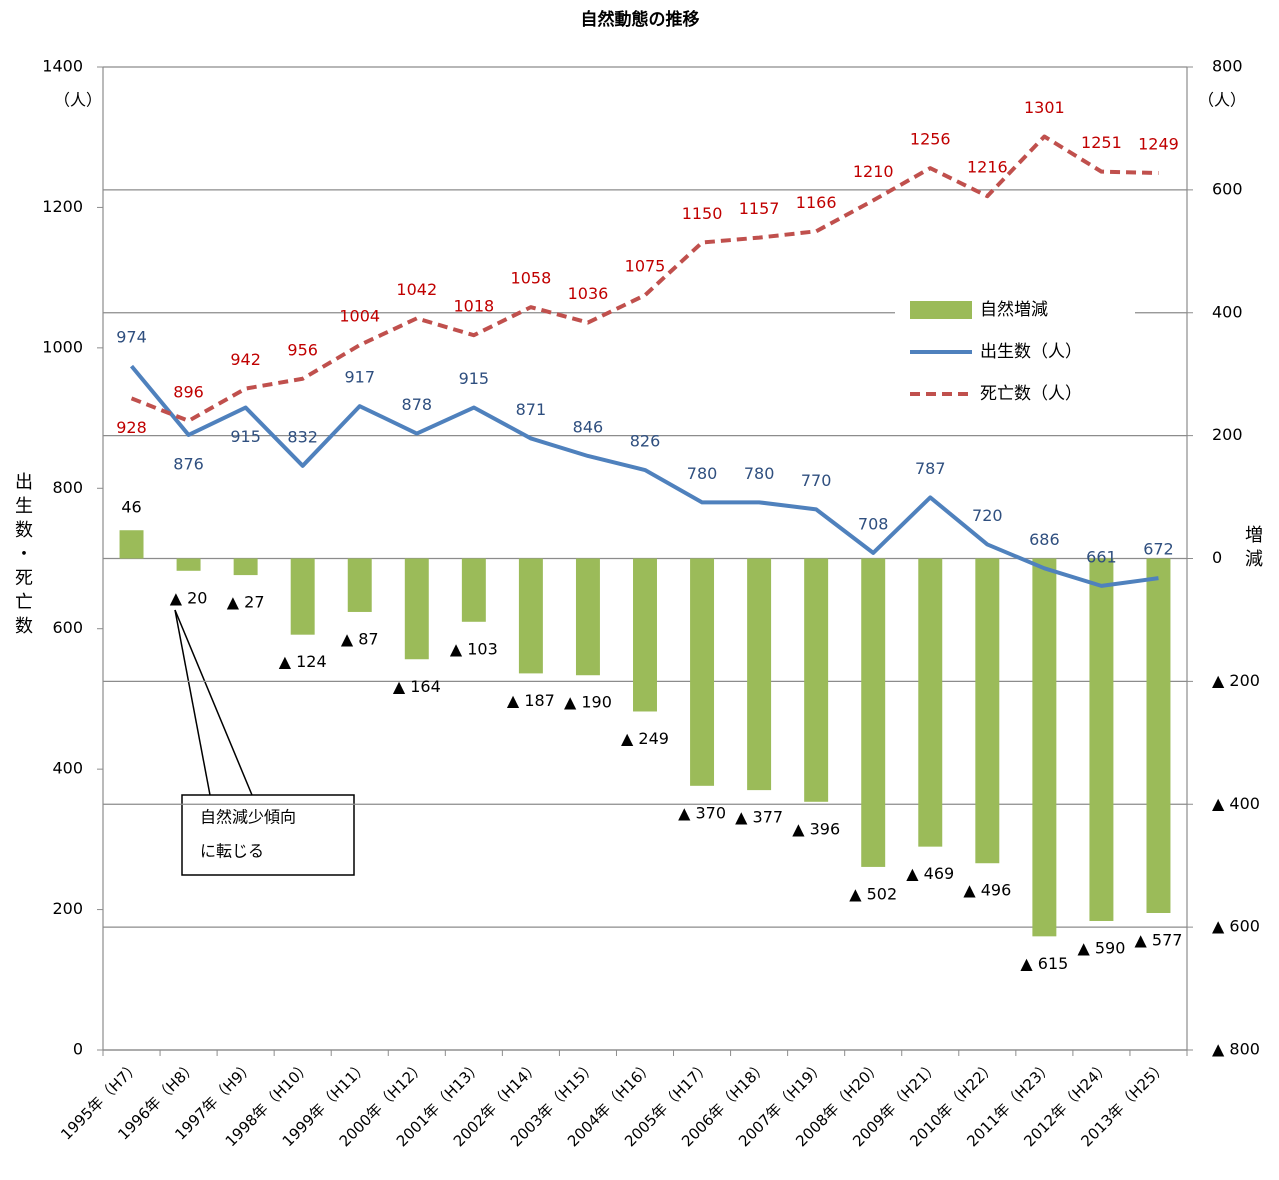 This screenshot has height=1180, width=1279. What do you see at coordinates (816, 828) in the screenshot?
I see `bar-value-label: ▲ 396` at bounding box center [816, 828].